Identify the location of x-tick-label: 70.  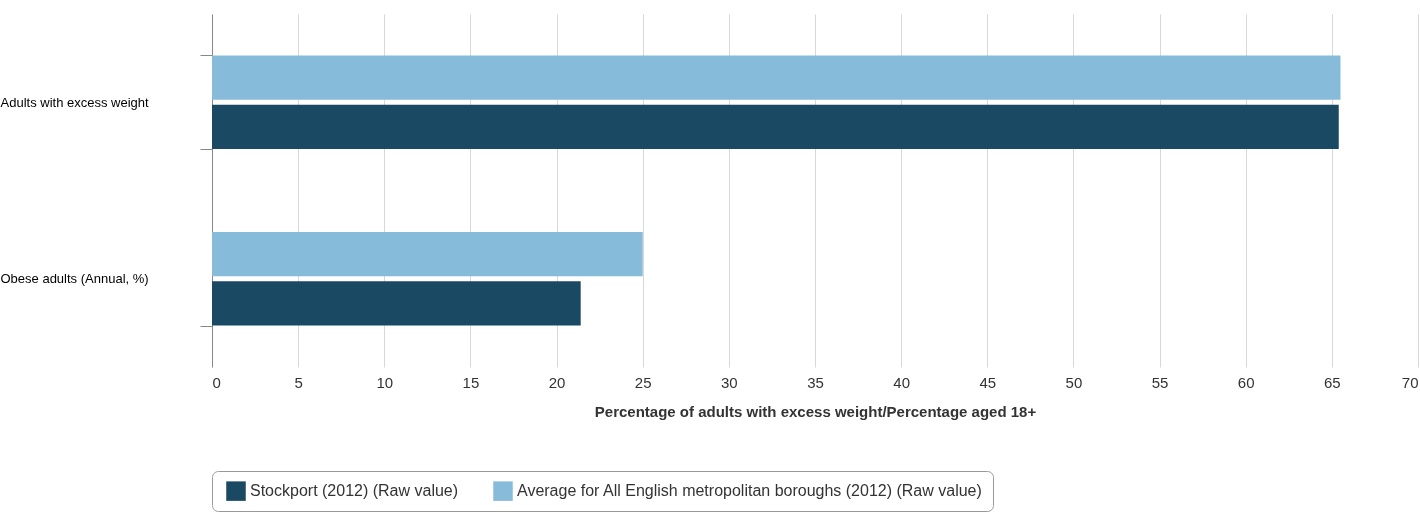
(1410, 382).